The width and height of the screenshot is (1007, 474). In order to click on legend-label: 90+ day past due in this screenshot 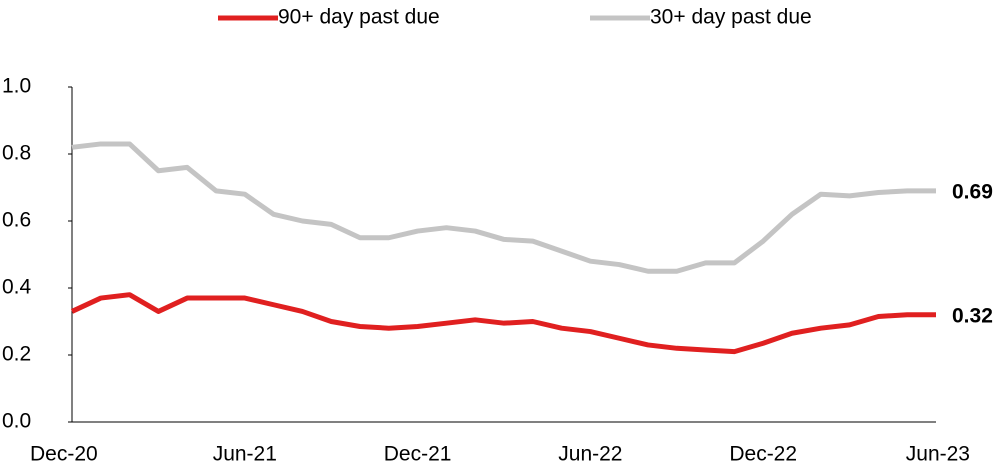, I will do `click(359, 17)`.